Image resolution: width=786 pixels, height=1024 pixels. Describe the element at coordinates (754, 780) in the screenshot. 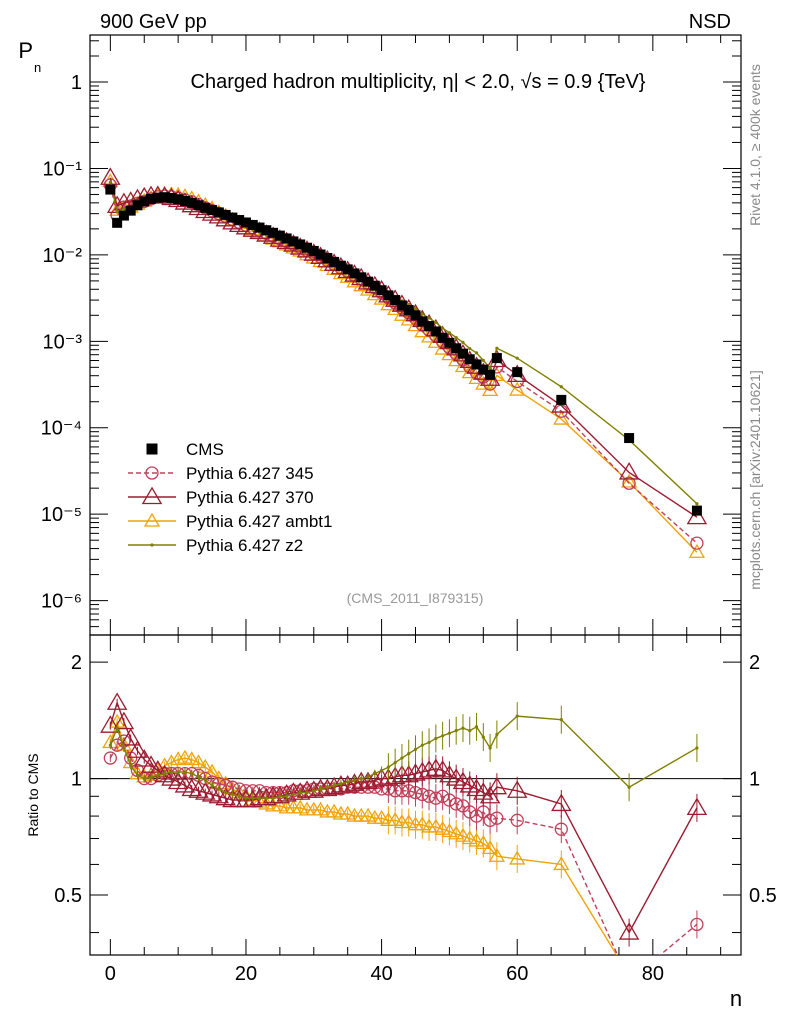

I see `ratio-tick-label-right: 1` at that location.